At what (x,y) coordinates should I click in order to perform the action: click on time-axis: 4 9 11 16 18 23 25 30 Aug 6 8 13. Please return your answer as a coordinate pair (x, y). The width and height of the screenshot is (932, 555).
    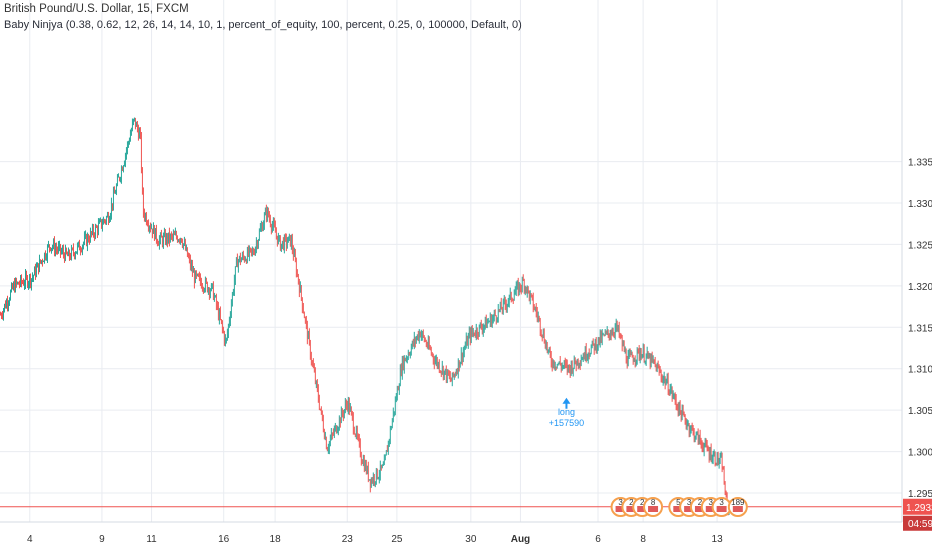
    Looking at the image, I should click on (451, 533).